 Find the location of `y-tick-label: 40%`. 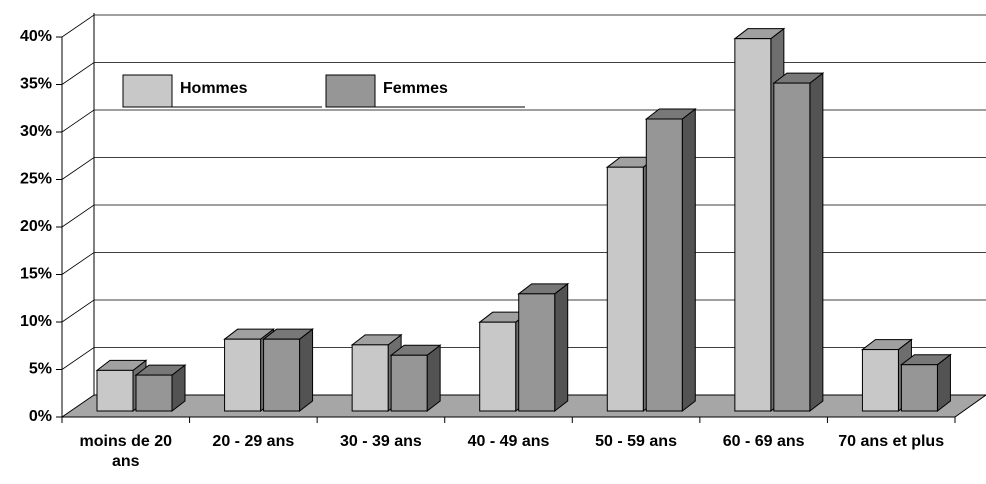

y-tick-label: 40% is located at coordinates (36, 36).